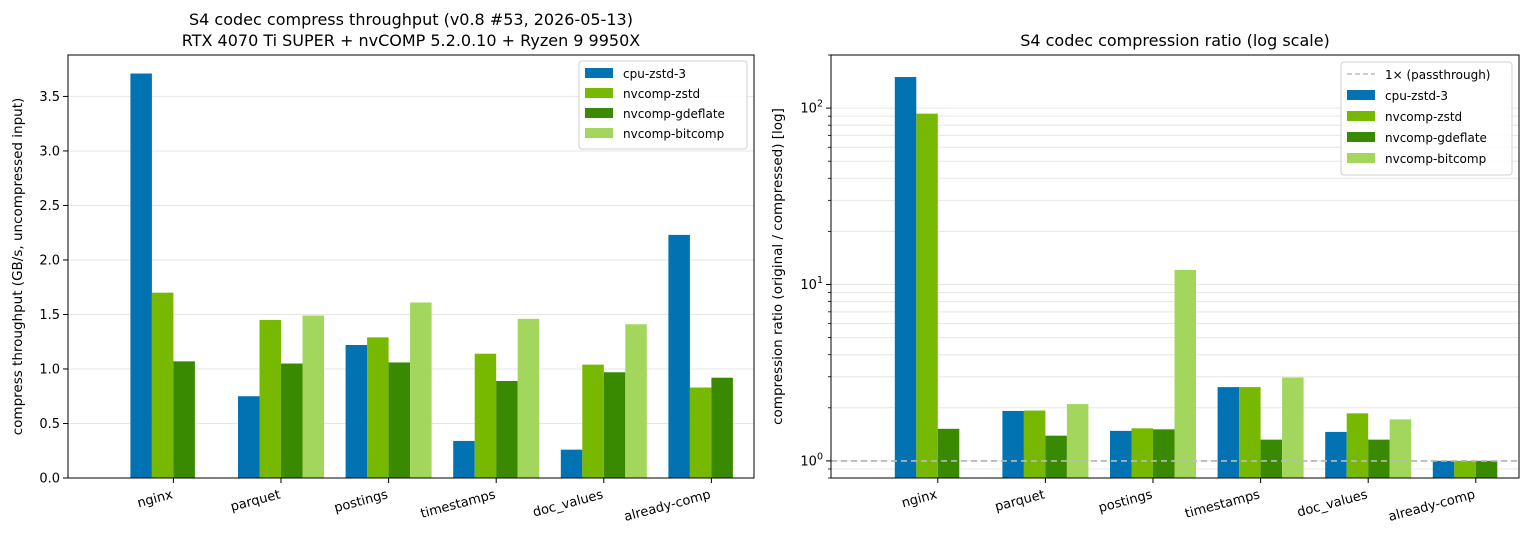  What do you see at coordinates (49, 369) in the screenshot?
I see `y-tick-label: 1.0` at bounding box center [49, 369].